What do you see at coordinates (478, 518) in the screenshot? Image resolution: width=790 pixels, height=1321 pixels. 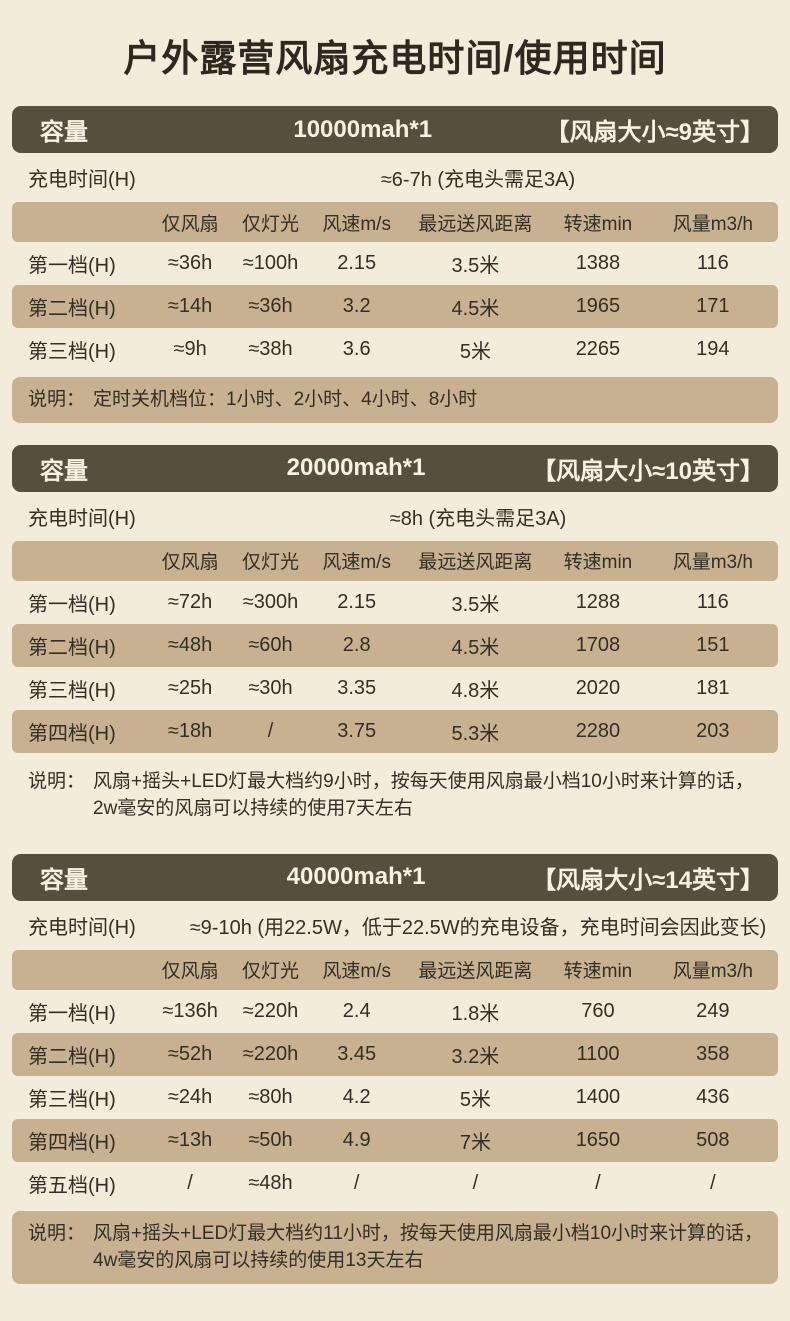 I see `charge-time-value: ≈8h (充电头需足3A)` at bounding box center [478, 518].